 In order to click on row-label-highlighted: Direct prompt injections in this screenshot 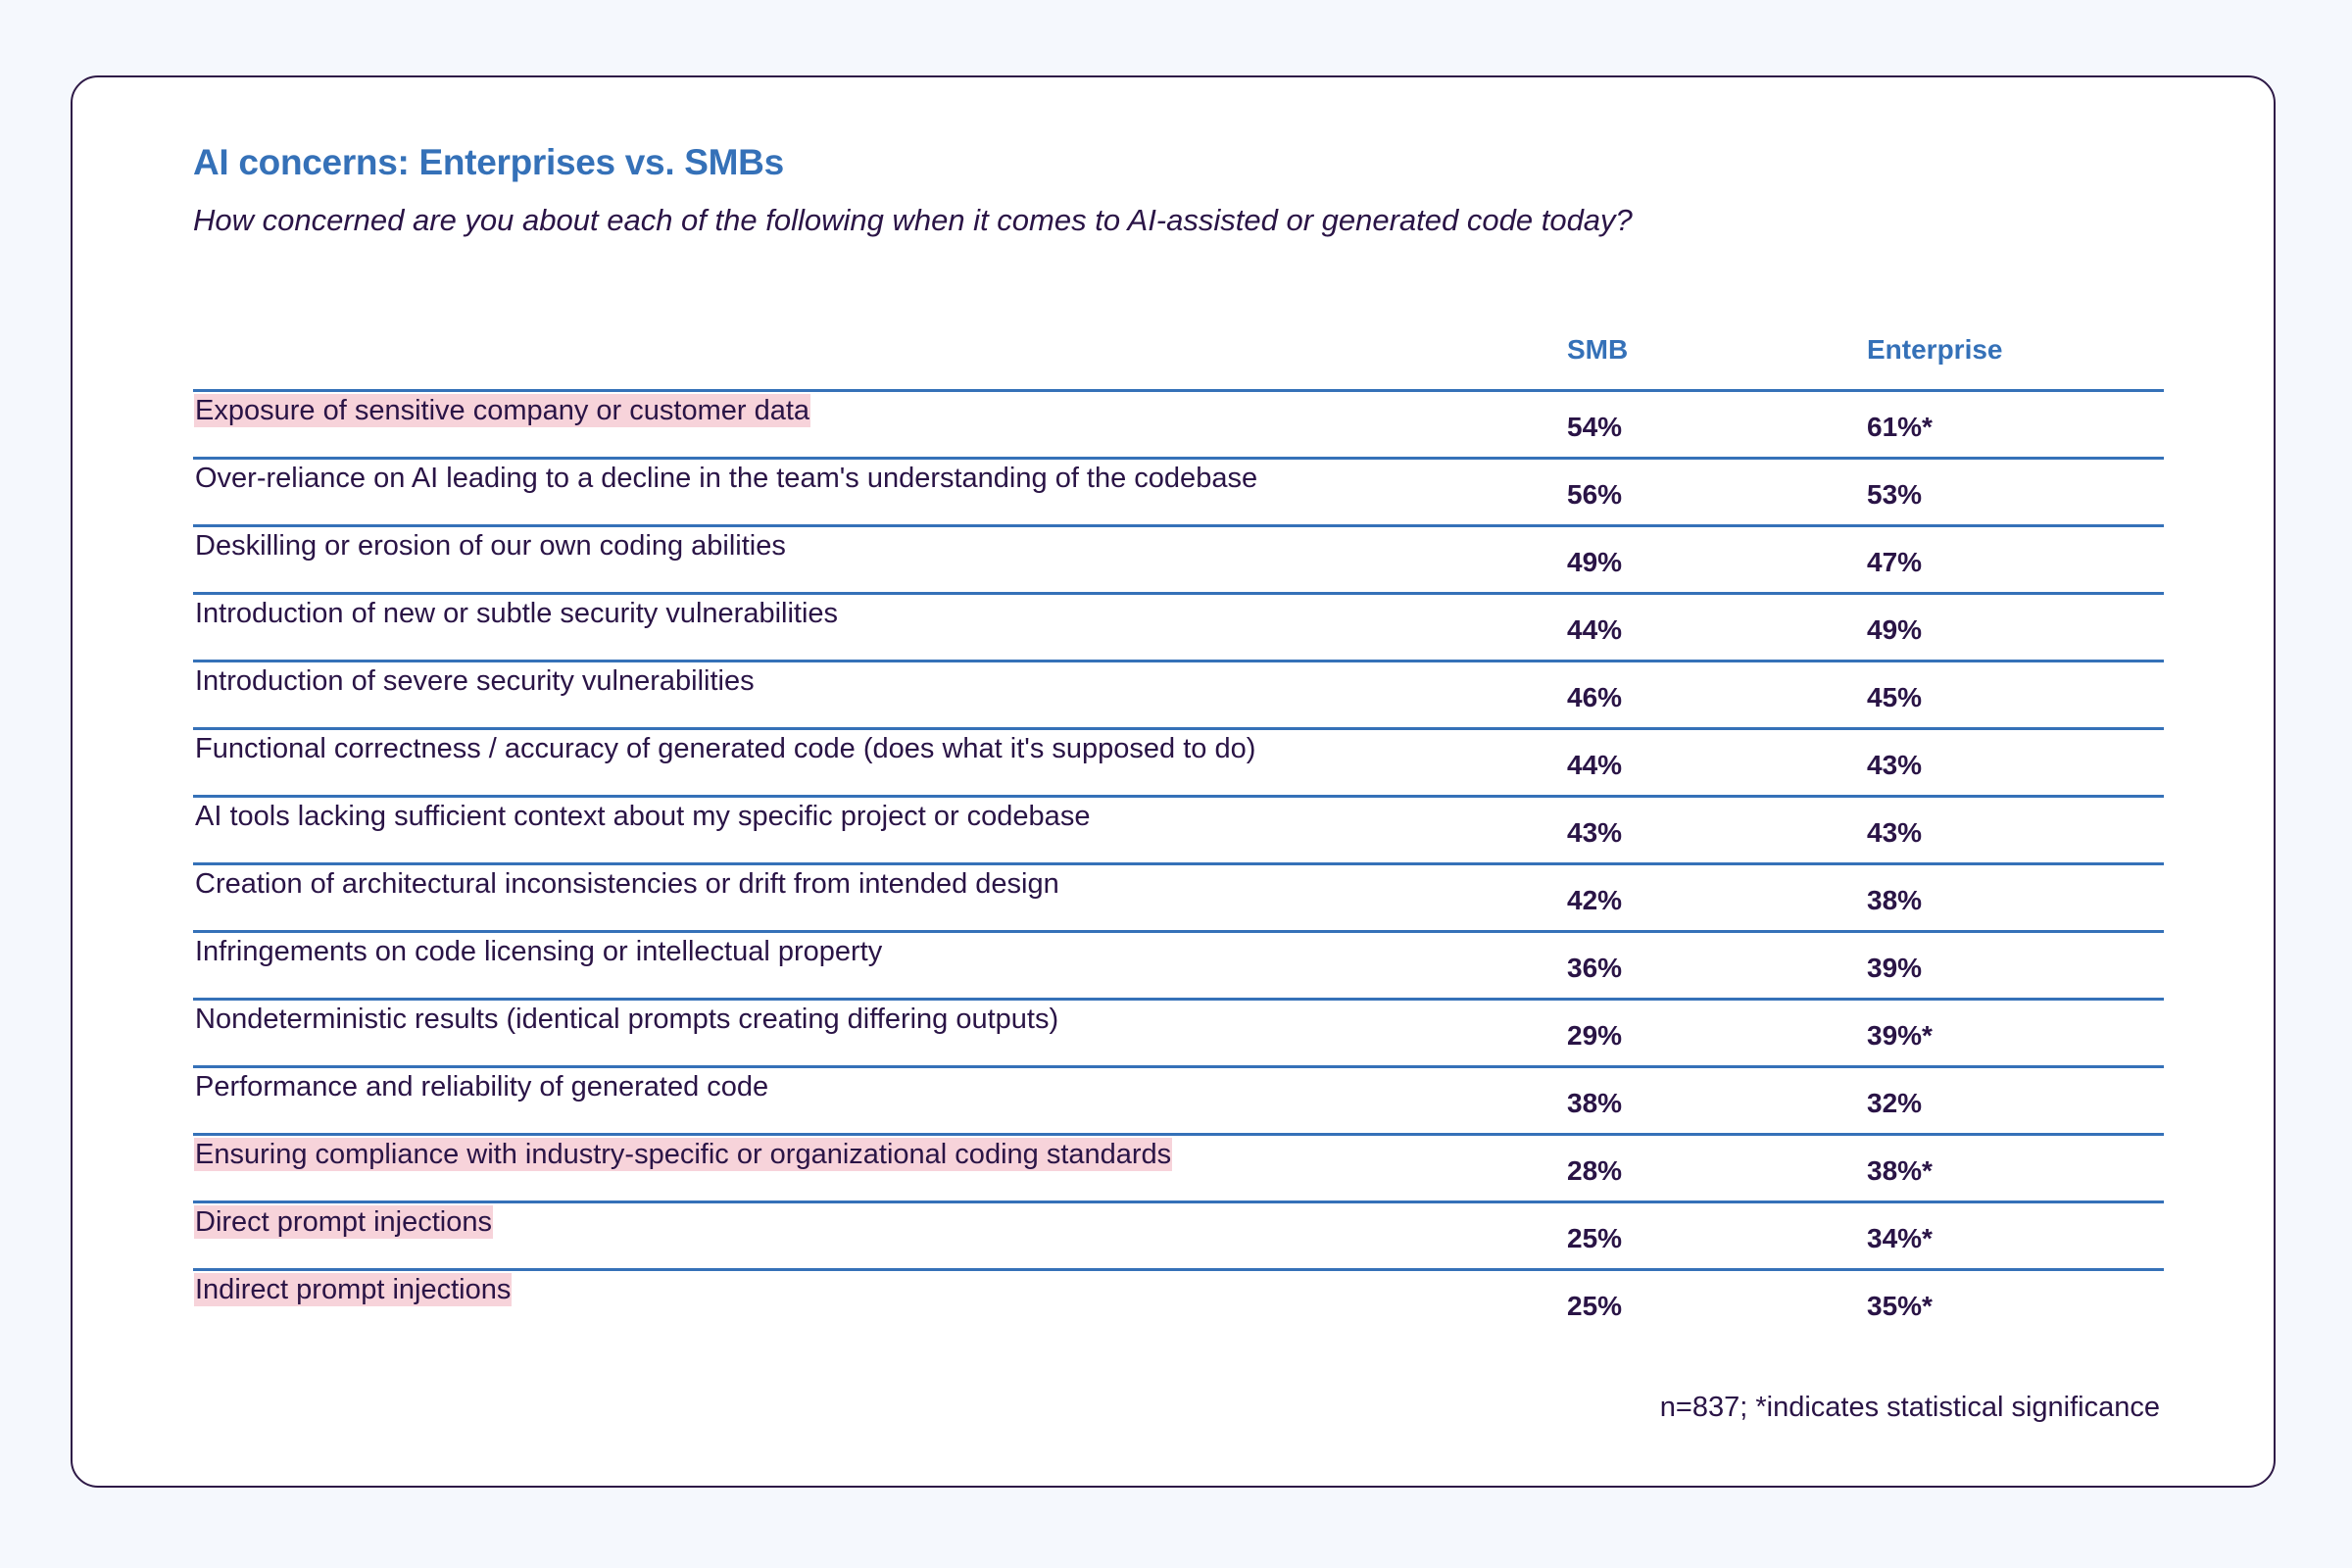, I will do `click(343, 1222)`.